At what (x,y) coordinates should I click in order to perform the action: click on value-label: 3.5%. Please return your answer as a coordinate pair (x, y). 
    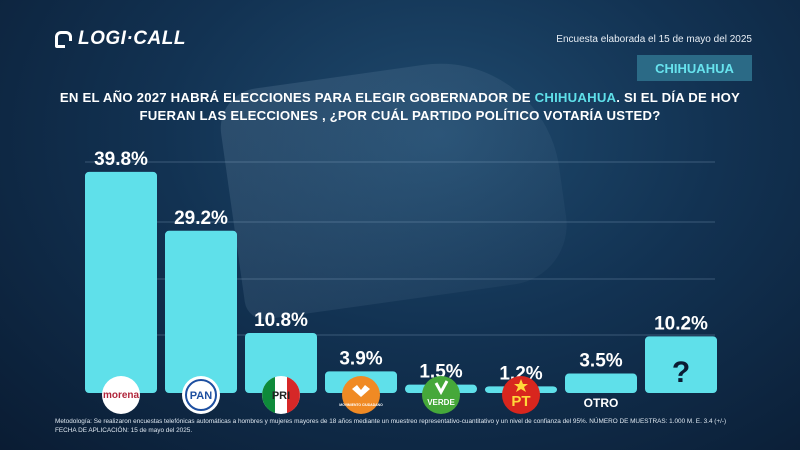
    Looking at the image, I should click on (600, 361).